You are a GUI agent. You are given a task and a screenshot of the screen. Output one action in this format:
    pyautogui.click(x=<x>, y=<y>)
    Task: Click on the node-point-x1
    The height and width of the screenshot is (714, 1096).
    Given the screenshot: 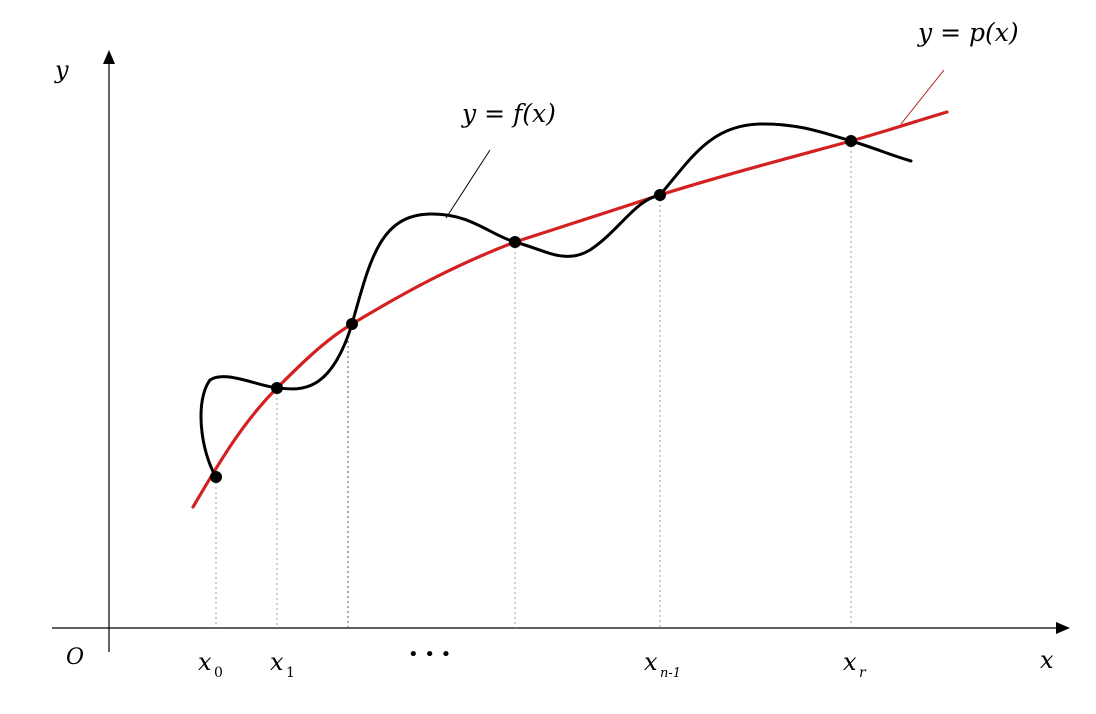 What is the action you would take?
    pyautogui.click(x=277, y=388)
    